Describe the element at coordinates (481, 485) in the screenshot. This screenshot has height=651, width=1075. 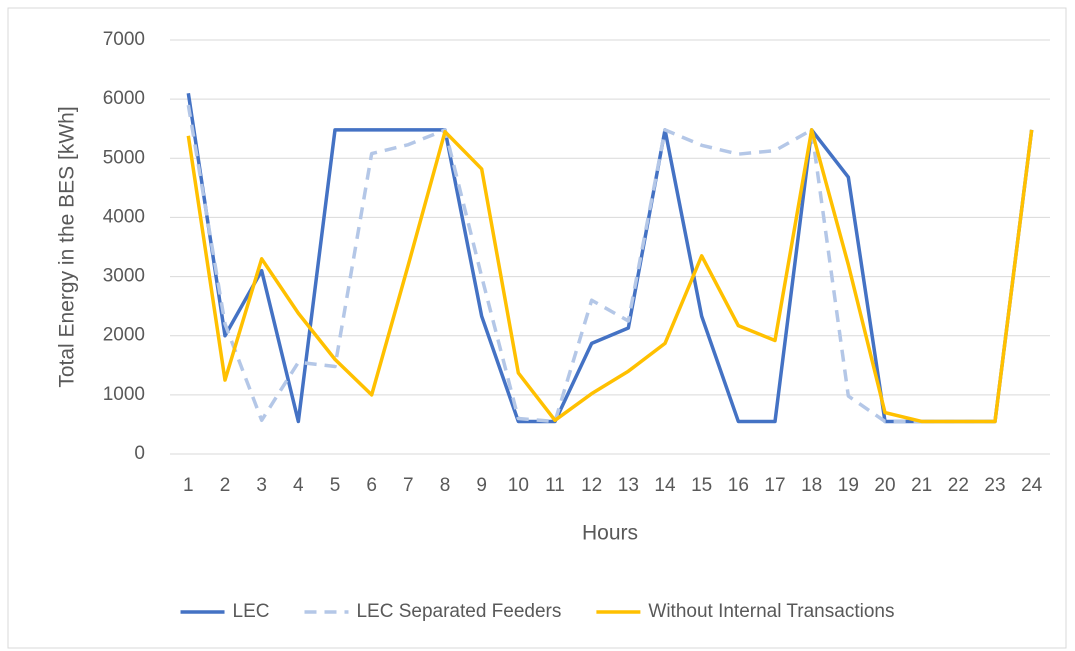
I see `x-tick-label: 9` at that location.